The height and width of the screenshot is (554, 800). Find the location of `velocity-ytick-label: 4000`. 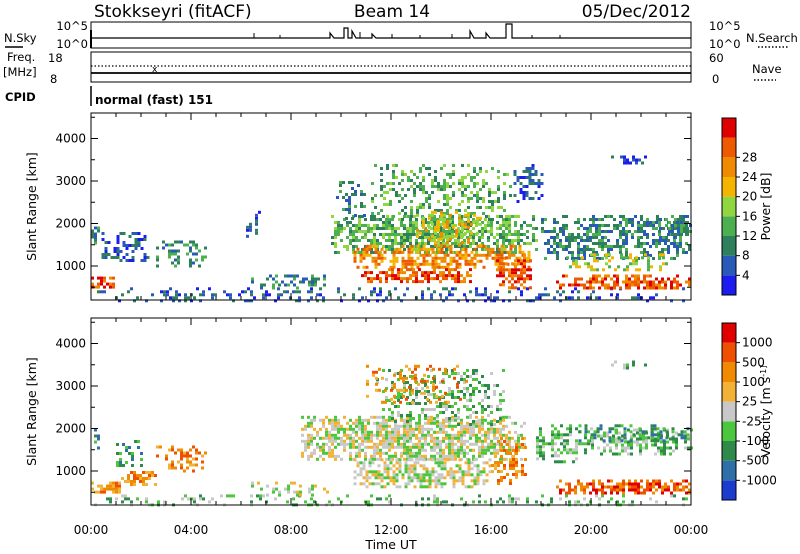

velocity-ytick-label: 4000 is located at coordinates (70, 344).